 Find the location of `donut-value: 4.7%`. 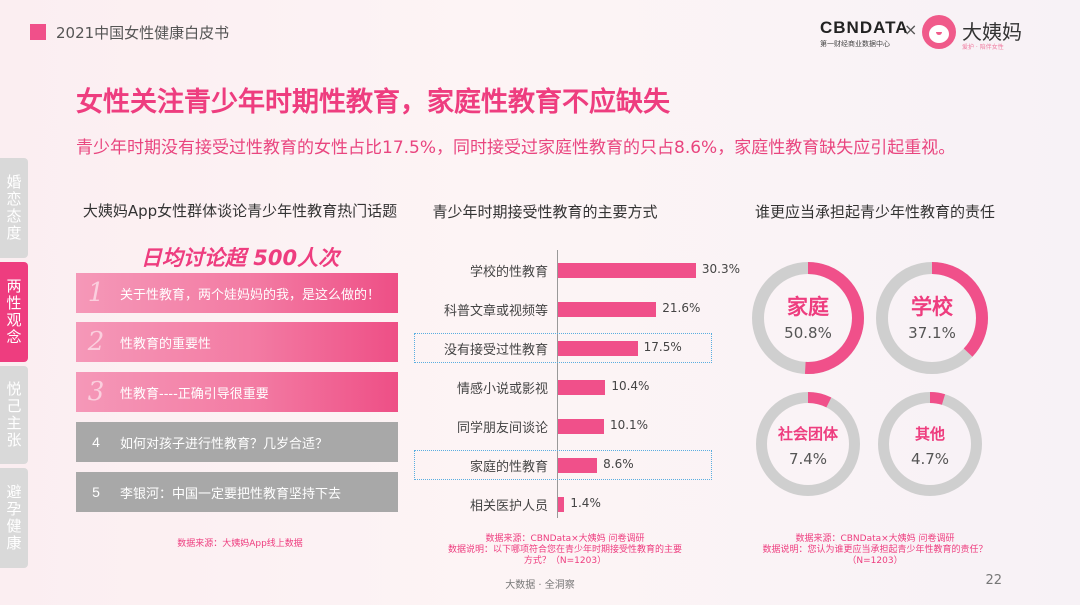

donut-value: 4.7% is located at coordinates (930, 459).